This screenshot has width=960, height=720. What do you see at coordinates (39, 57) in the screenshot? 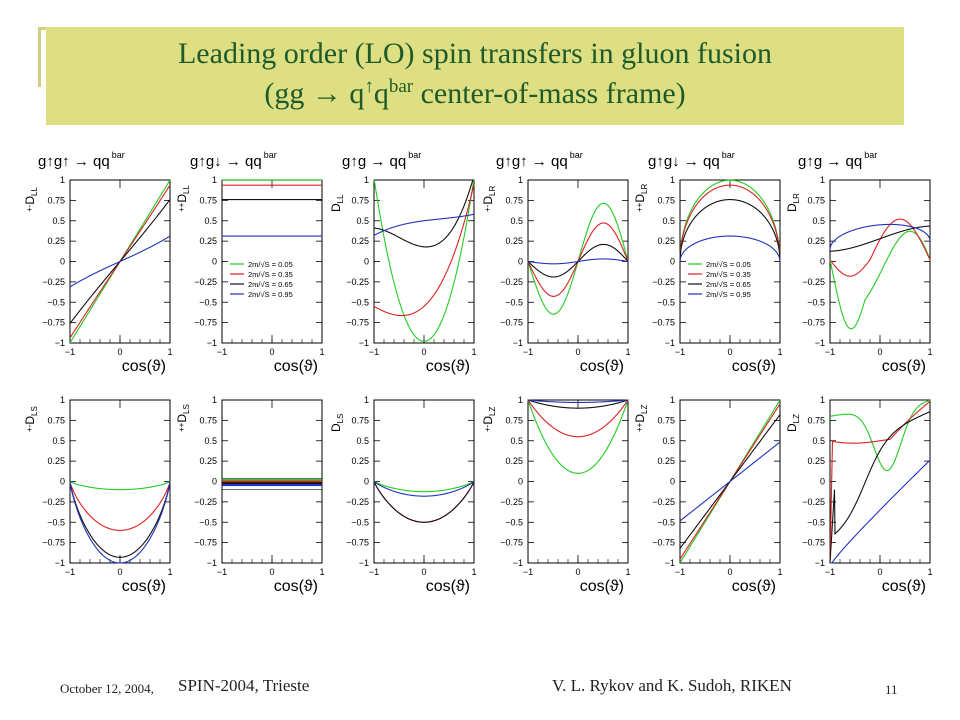
I see `title-accent-vertical` at bounding box center [39, 57].